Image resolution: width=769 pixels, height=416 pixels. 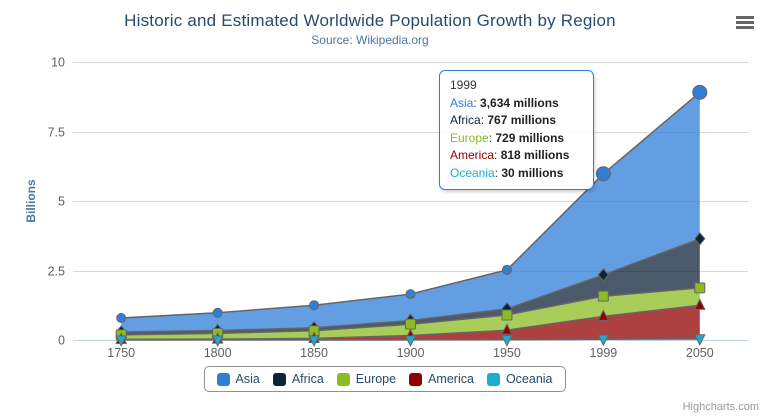 I want to click on marker-asia-1950, so click(x=506, y=269).